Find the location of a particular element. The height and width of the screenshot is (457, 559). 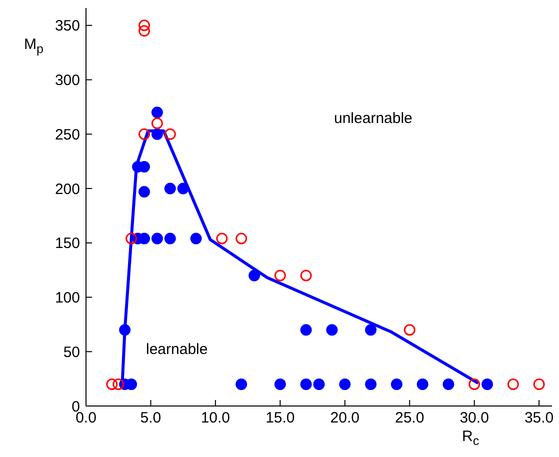

y-tick-label: 150 is located at coordinates (67, 243).